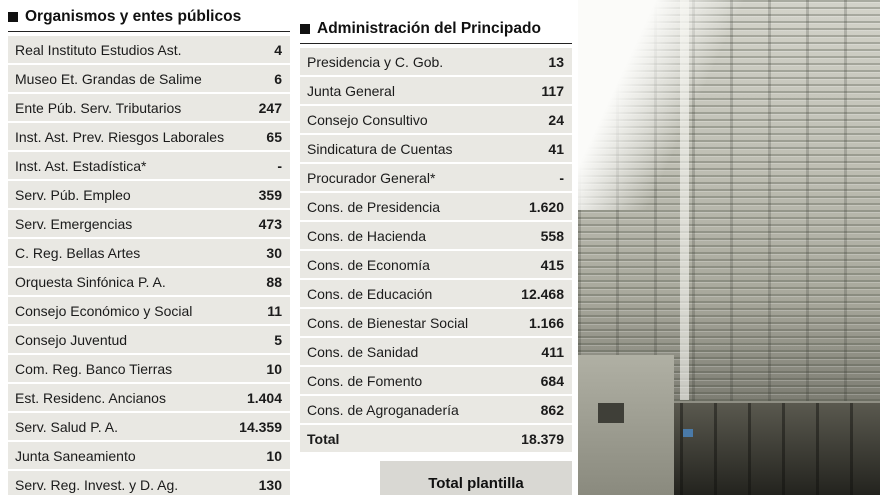 This screenshot has height=495, width=880. What do you see at coordinates (149, 78) in the screenshot?
I see `table-row: Museo Et. Grandas de Salime 6` at bounding box center [149, 78].